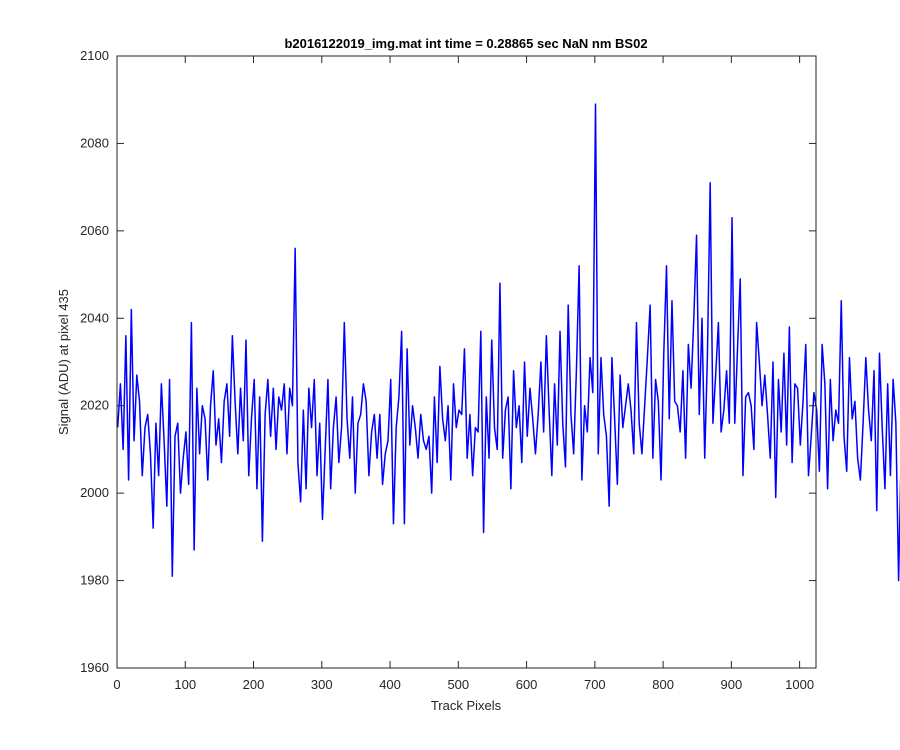 This screenshot has height=750, width=900. I want to click on x-tick-label: 700, so click(595, 684).